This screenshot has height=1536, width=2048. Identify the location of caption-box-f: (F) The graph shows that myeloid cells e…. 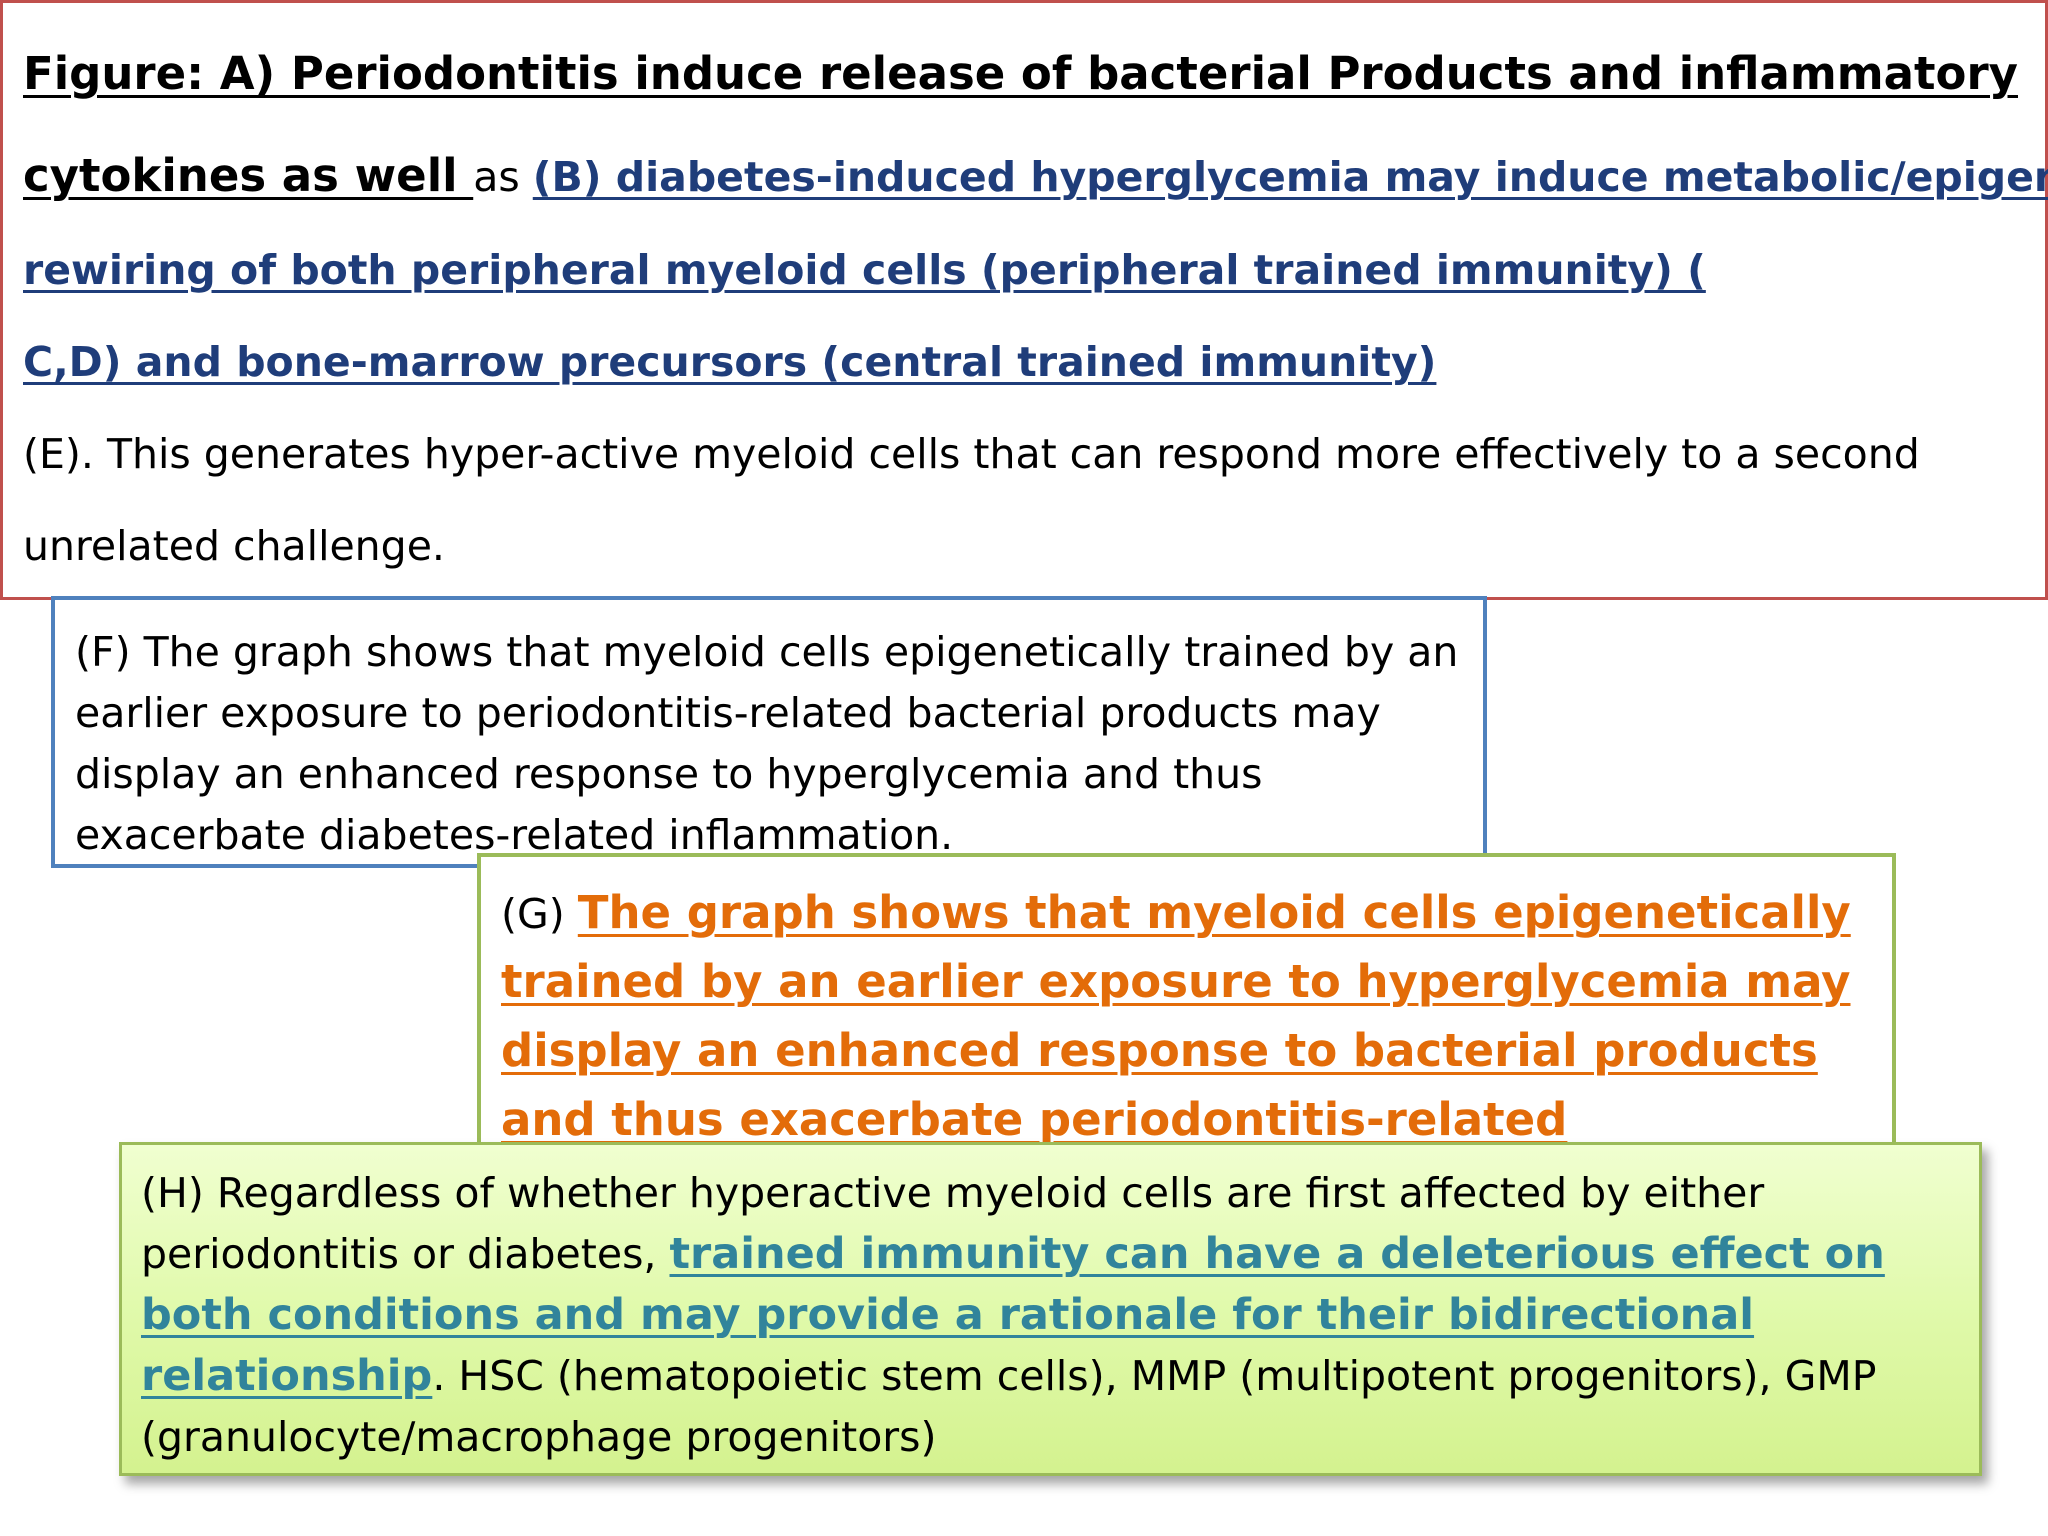
(769, 732).